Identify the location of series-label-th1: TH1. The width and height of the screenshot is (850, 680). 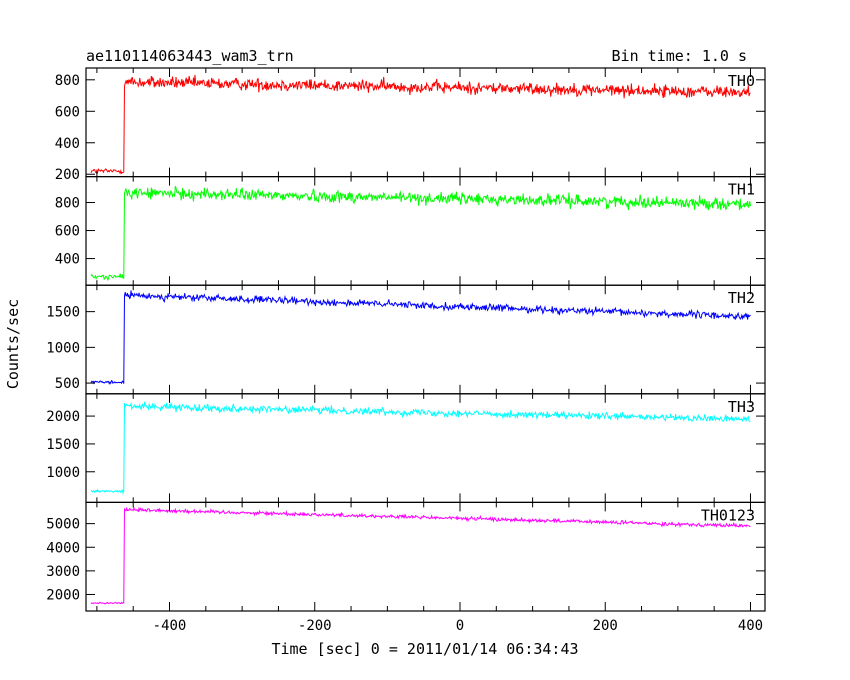
(741, 190).